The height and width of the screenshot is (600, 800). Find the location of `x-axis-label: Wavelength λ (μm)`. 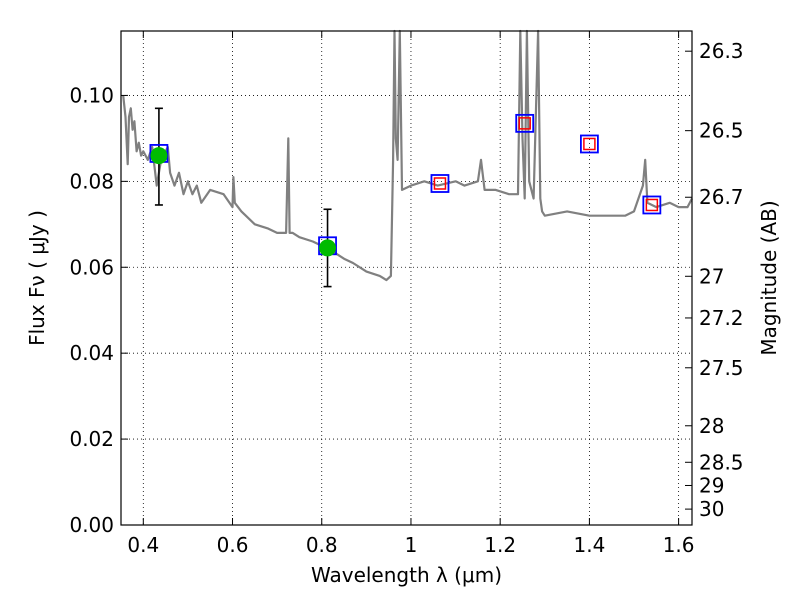

x-axis-label: Wavelength λ (μm) is located at coordinates (406, 575).